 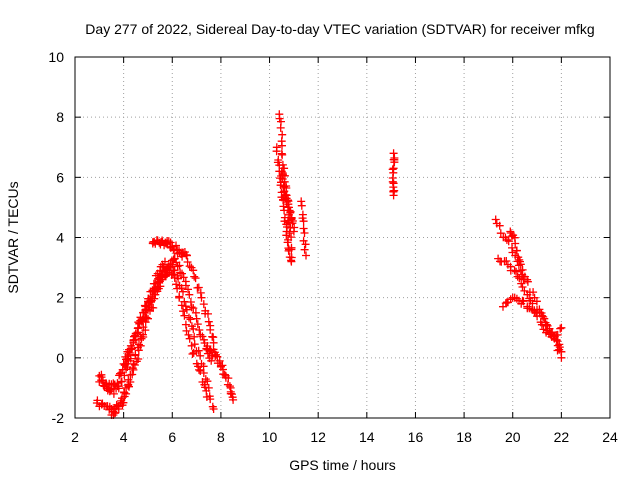 What do you see at coordinates (172, 437) in the screenshot?
I see `x-tick-label: 6` at bounding box center [172, 437].